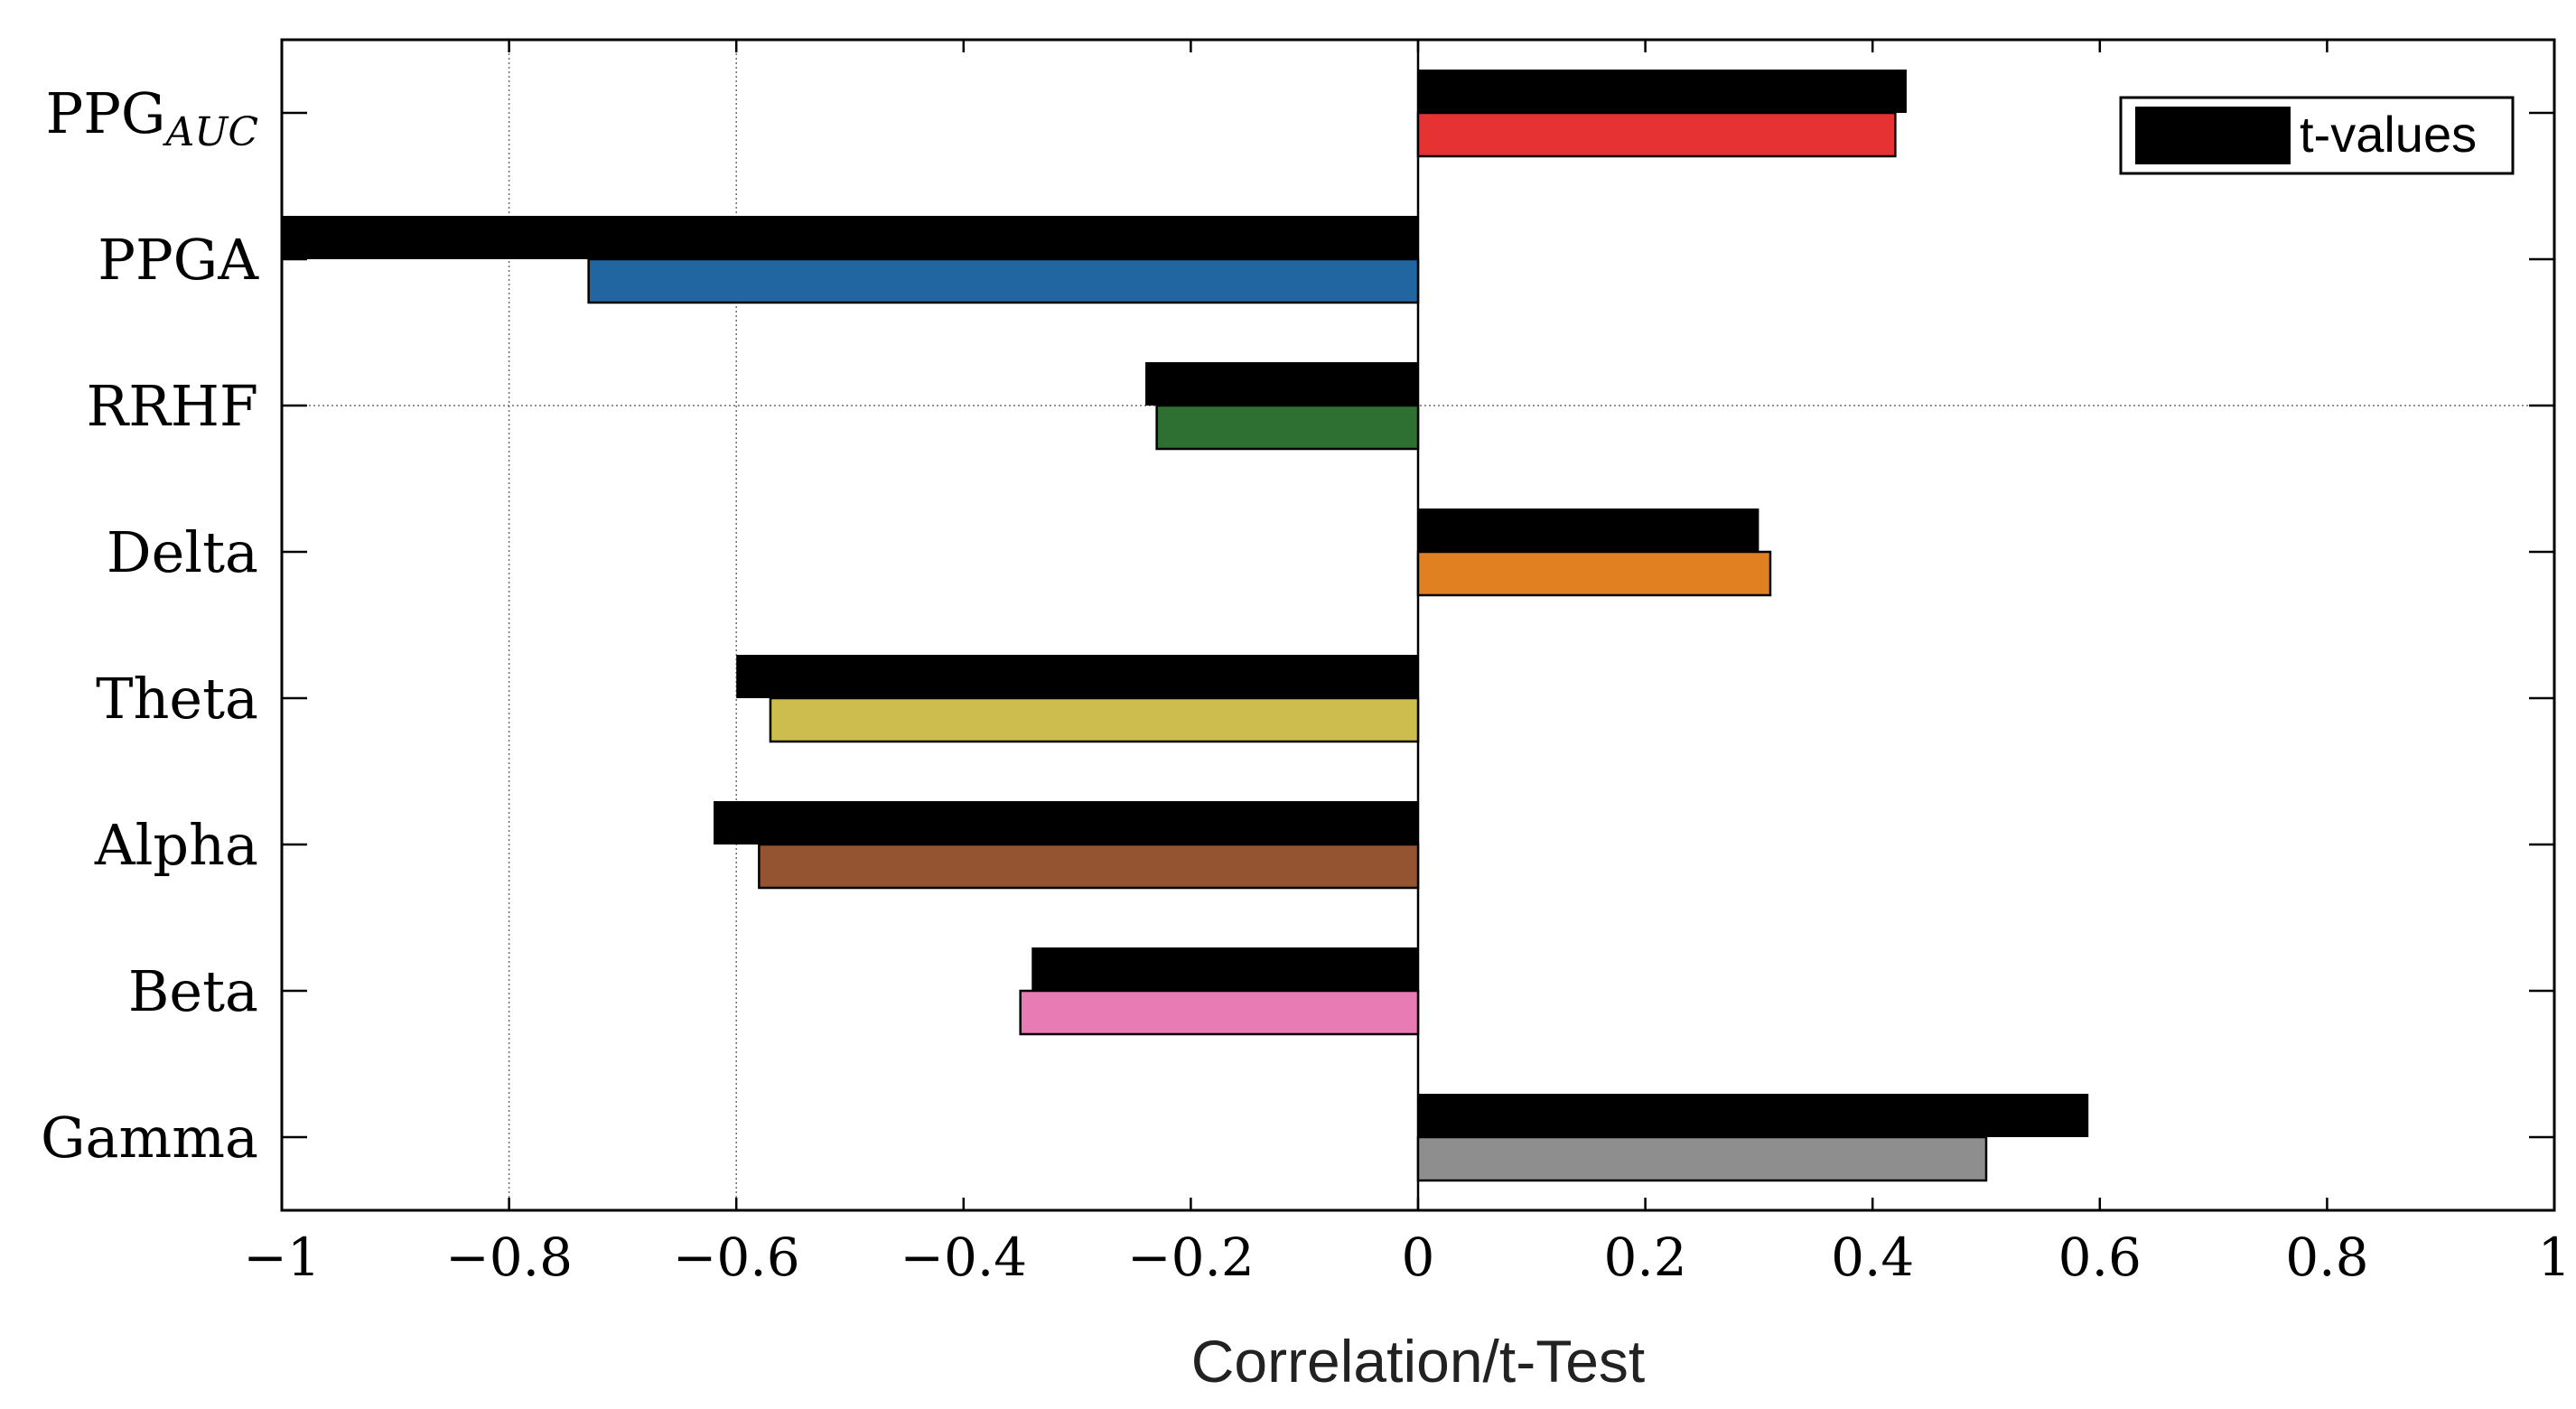  Describe the element at coordinates (1588, 530) in the screenshot. I see `bar-tvalue-delta` at that location.